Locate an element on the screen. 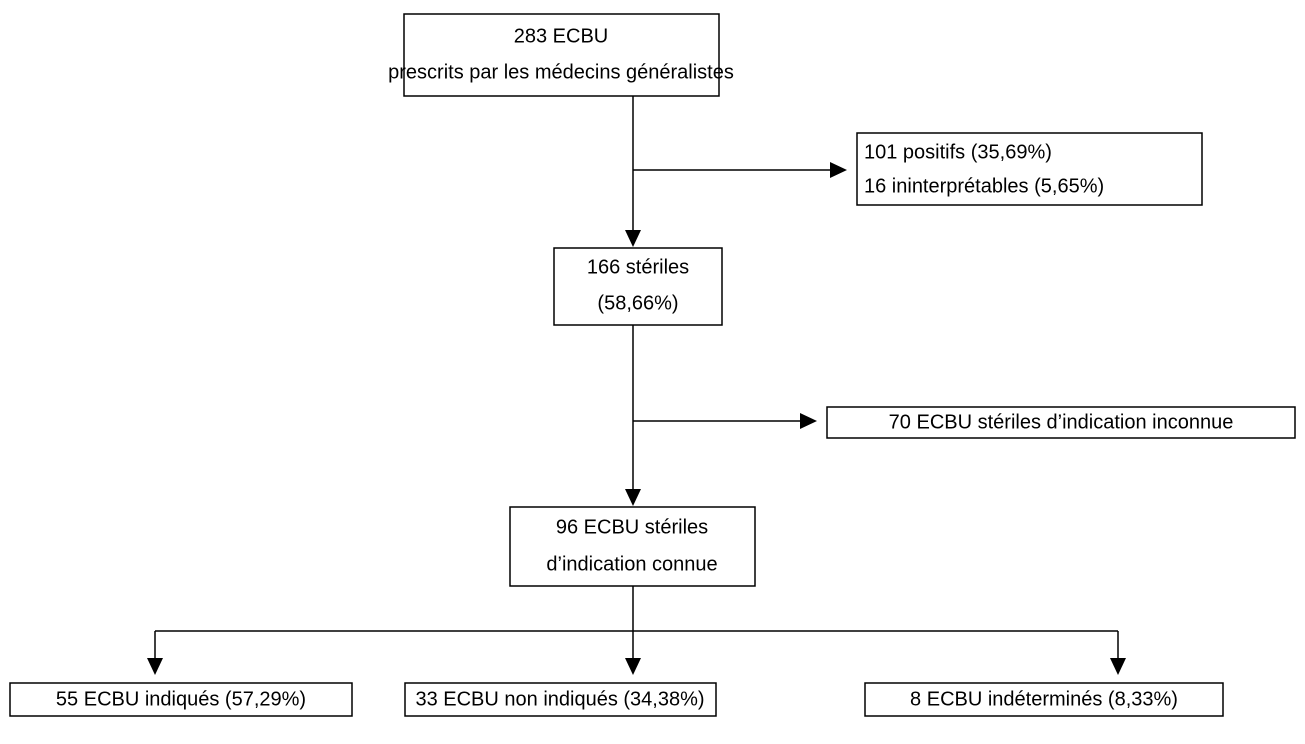 The width and height of the screenshot is (1305, 744). node-text: 166 stériles is located at coordinates (638, 267).